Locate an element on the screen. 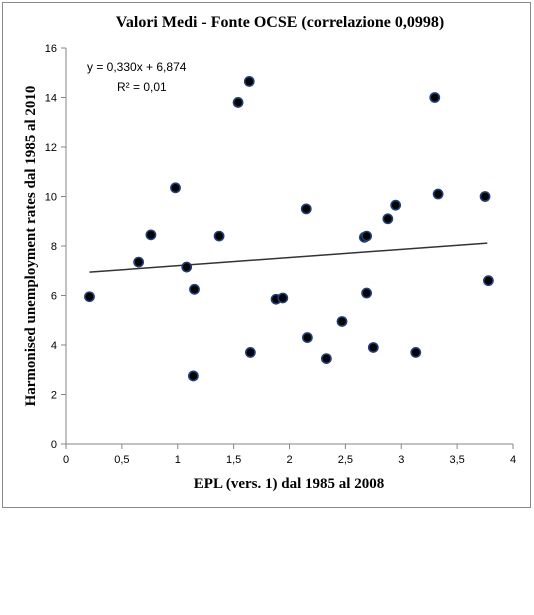  x-tick-label: 0,5 is located at coordinates (121, 460).